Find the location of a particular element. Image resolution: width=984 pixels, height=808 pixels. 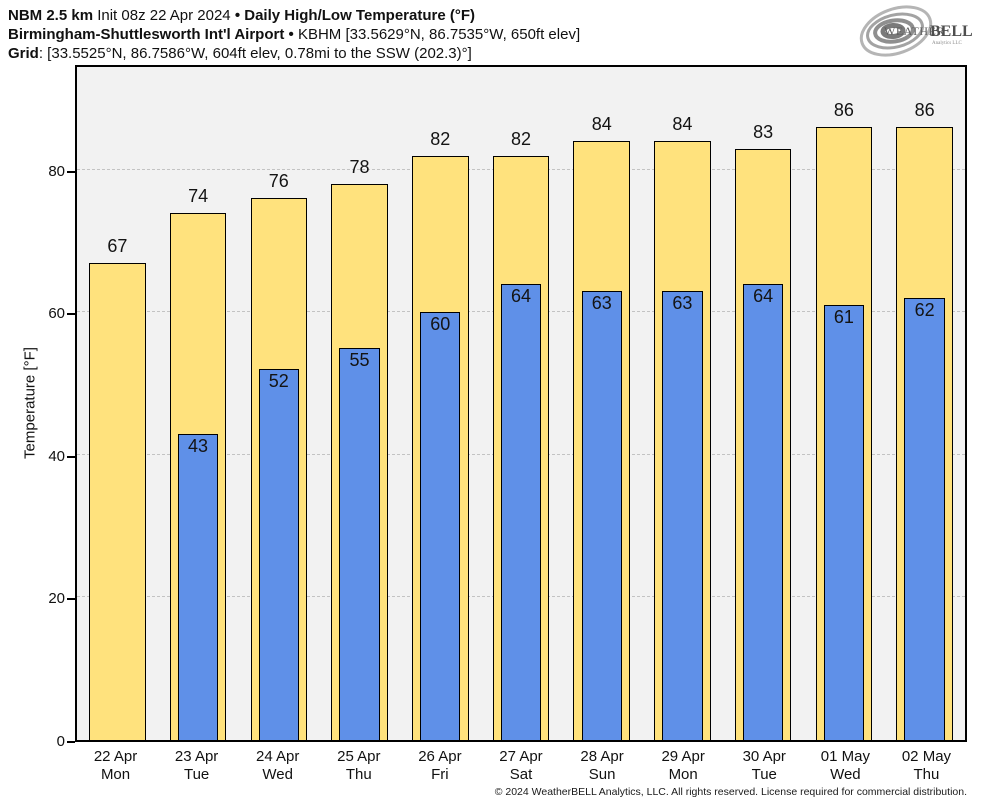

x-tick-label-02-May: 02 May Thu is located at coordinates (926, 766).